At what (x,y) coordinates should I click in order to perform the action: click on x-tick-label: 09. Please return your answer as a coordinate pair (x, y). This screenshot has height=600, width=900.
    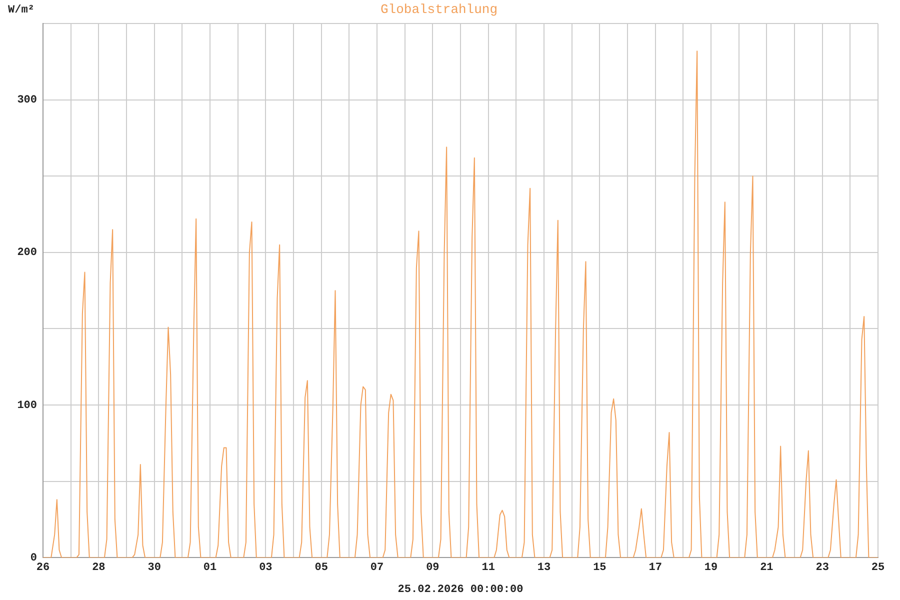
    Looking at the image, I should click on (433, 568).